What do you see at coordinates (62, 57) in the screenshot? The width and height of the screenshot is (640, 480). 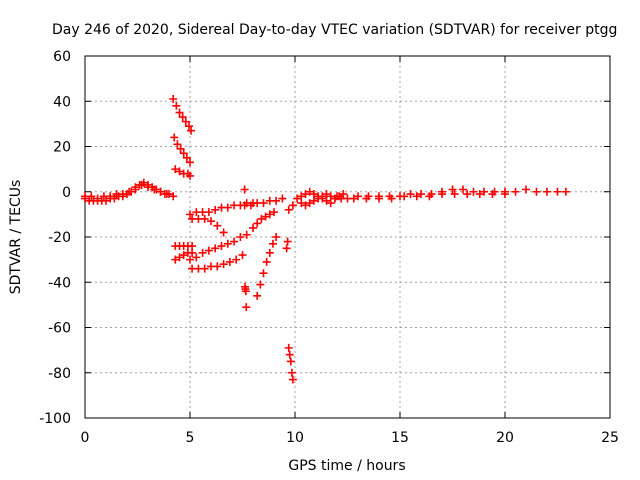 I see `y-tick-label: 60` at bounding box center [62, 57].